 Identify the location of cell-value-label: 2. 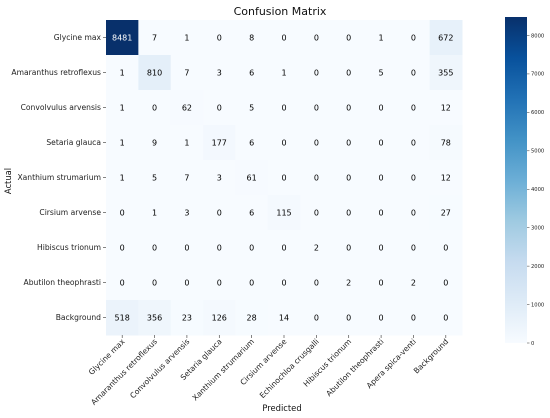
(413, 283).